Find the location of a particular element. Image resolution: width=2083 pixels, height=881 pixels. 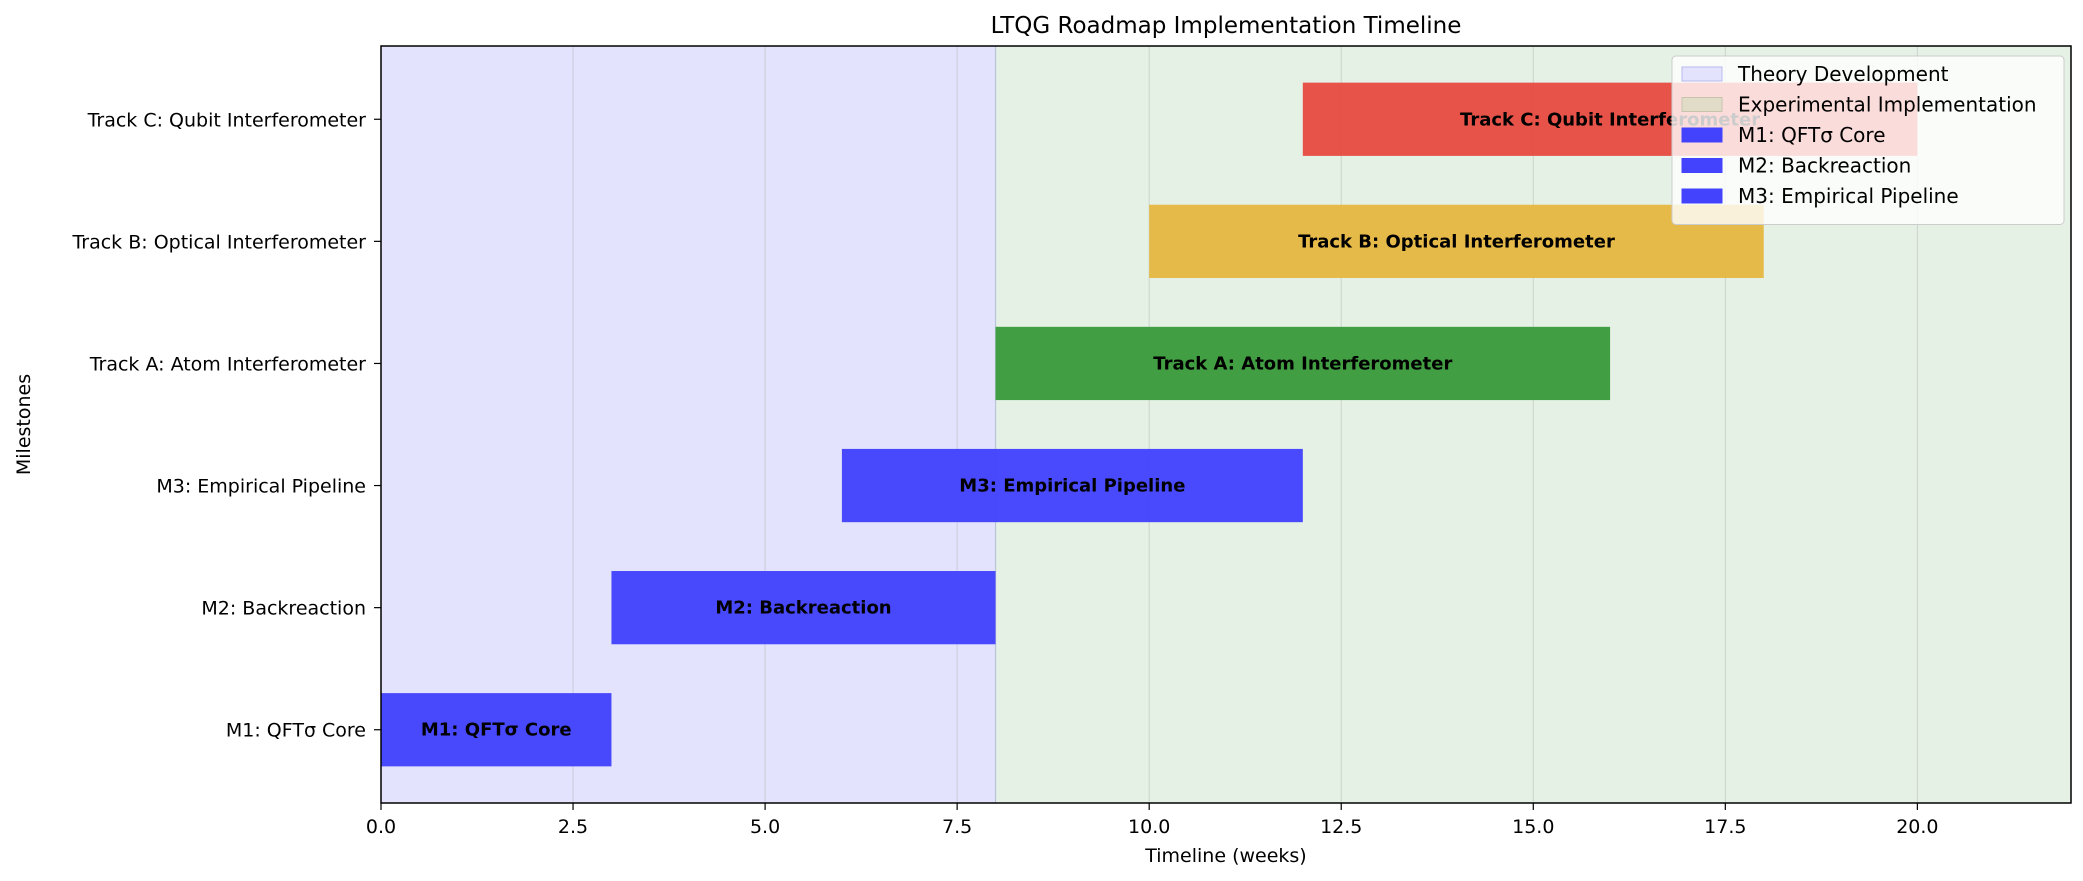

legend-swatch-m3-empirical-pipeline is located at coordinates (1702, 196).